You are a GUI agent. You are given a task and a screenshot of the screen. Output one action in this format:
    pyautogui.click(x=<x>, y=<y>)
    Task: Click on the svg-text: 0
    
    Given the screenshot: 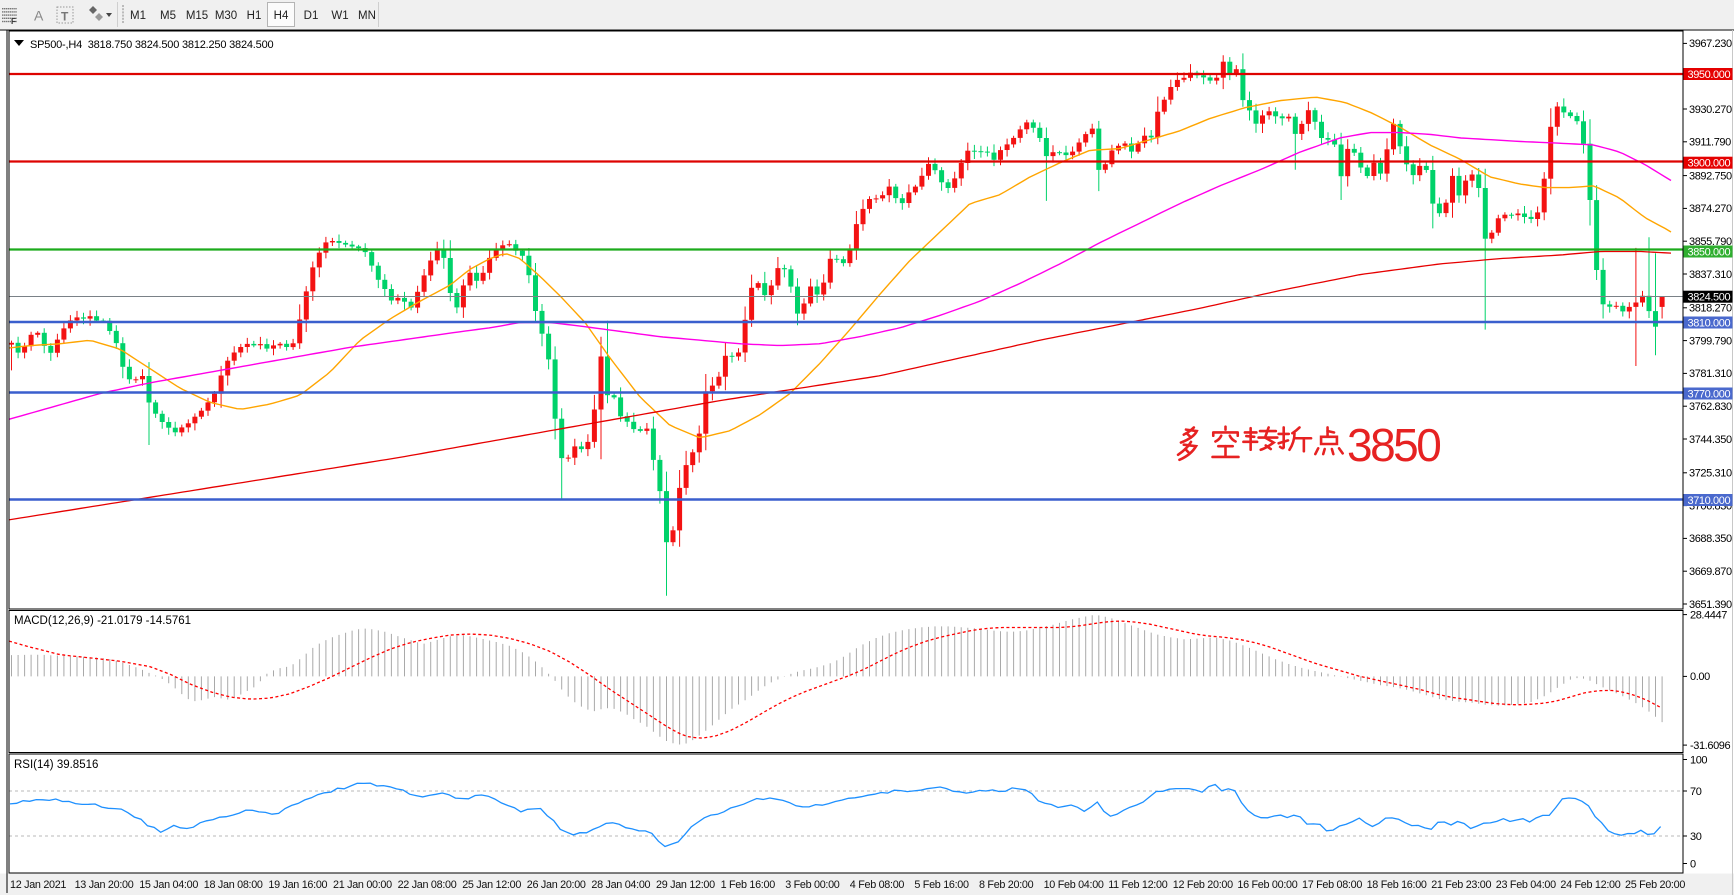 What is the action you would take?
    pyautogui.click(x=1693, y=864)
    